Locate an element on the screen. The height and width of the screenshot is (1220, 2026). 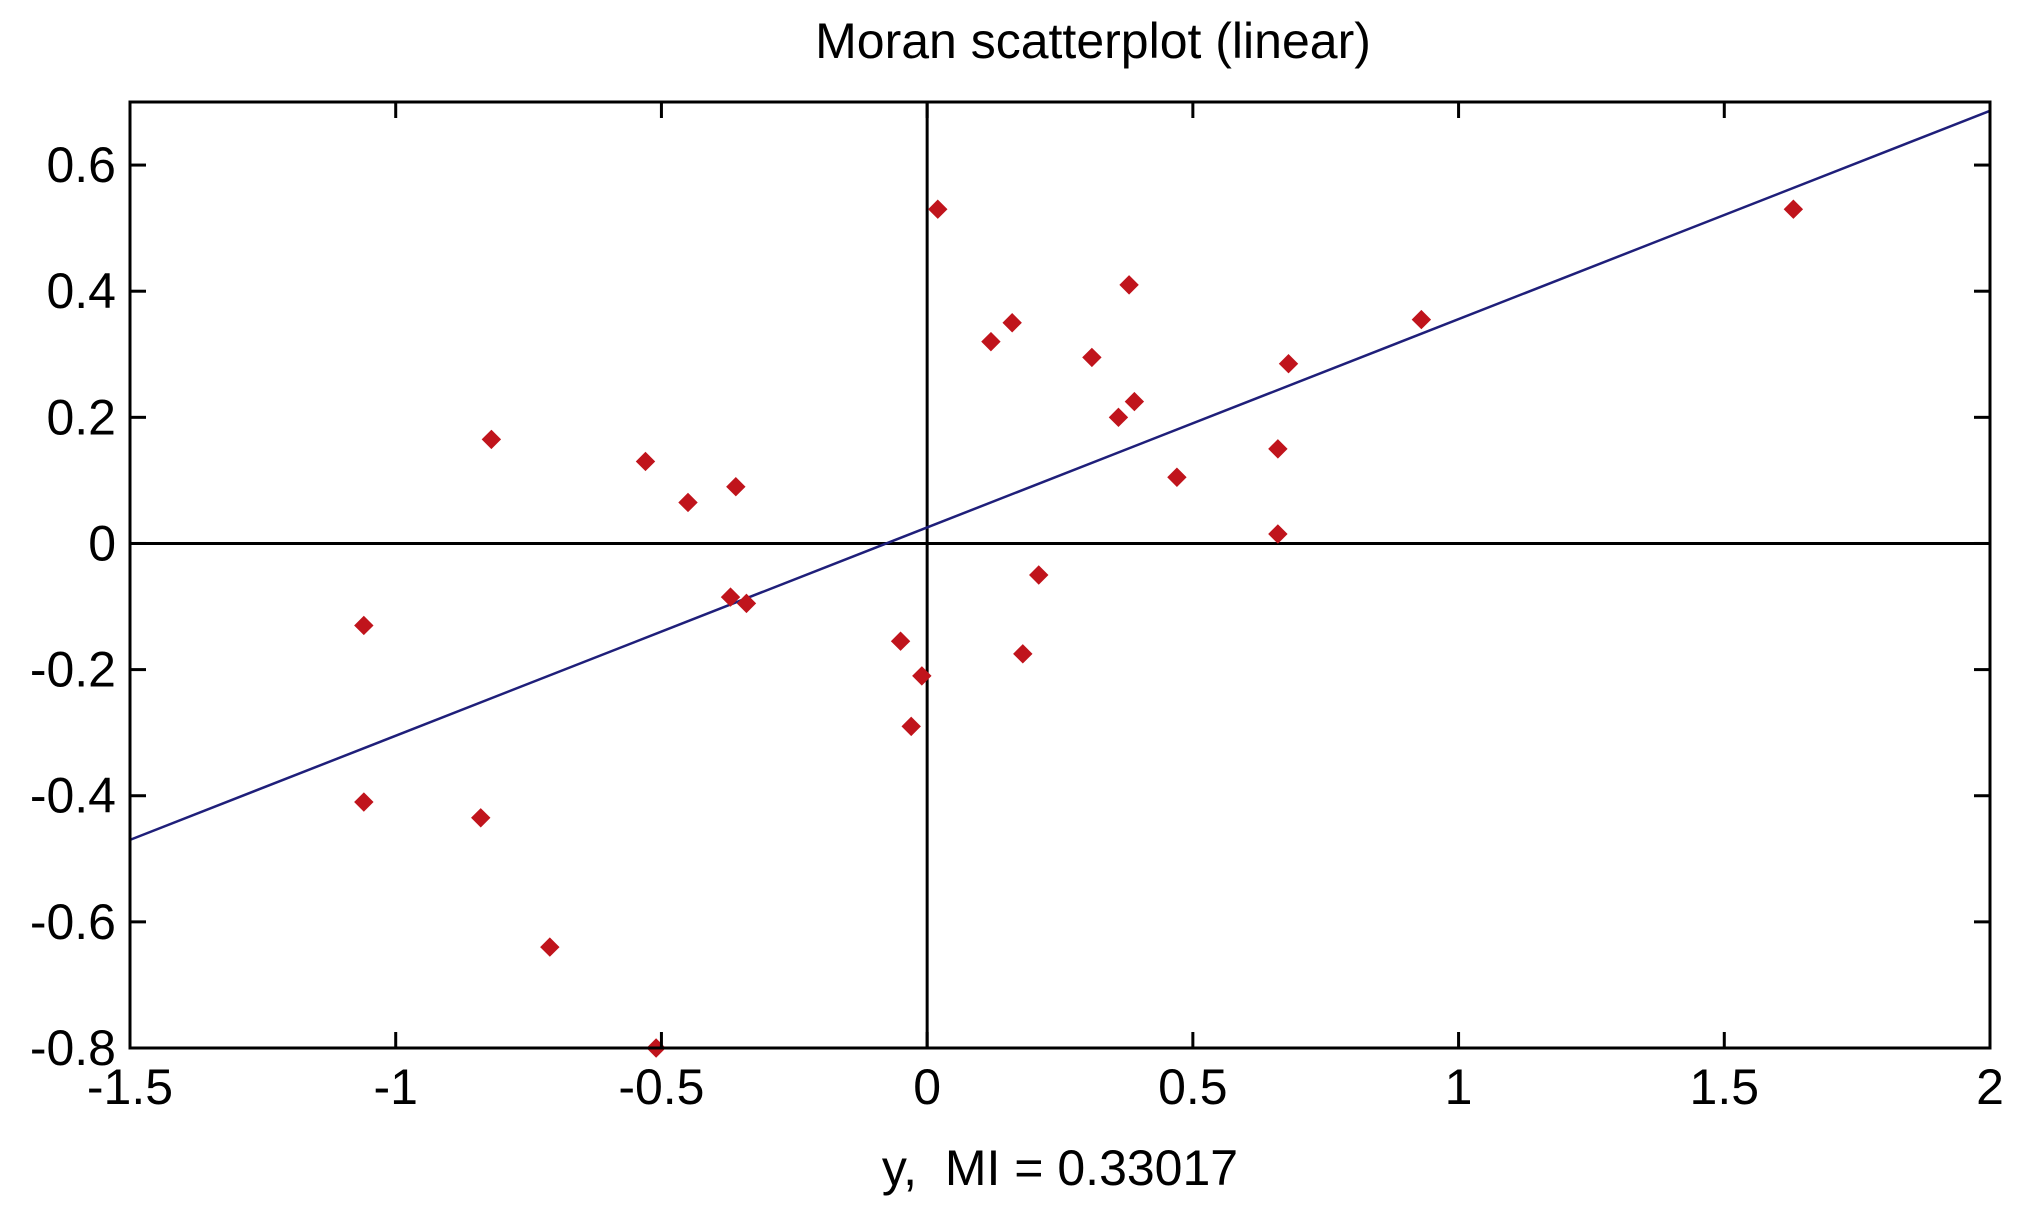
y-tick-labels: -0.8 -0.6 -0.4 -0.2 0 0.2 0.4 0.6 is located at coordinates (73, 606).